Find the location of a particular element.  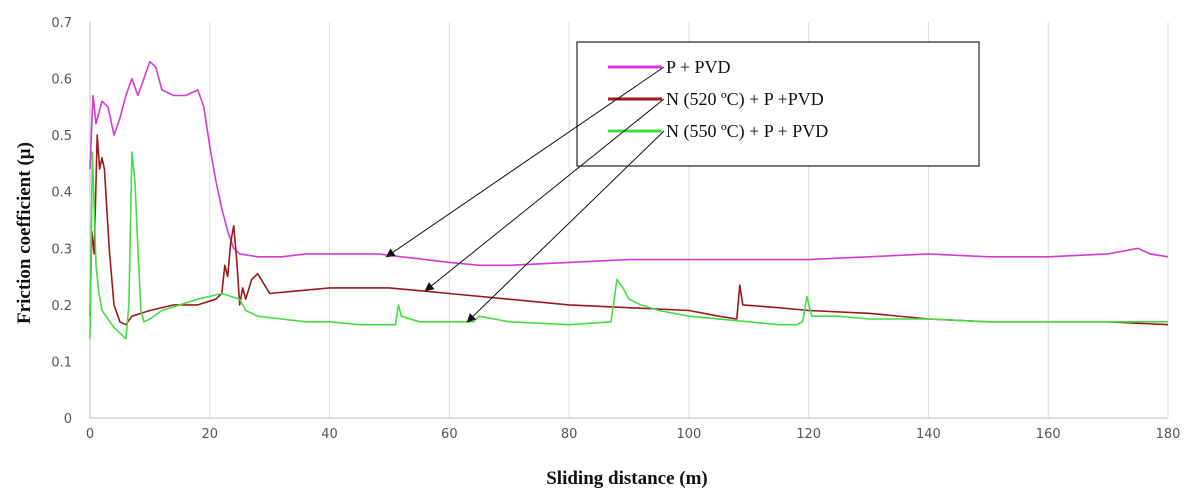

legend-label-1: P + PVD is located at coordinates (698, 67).